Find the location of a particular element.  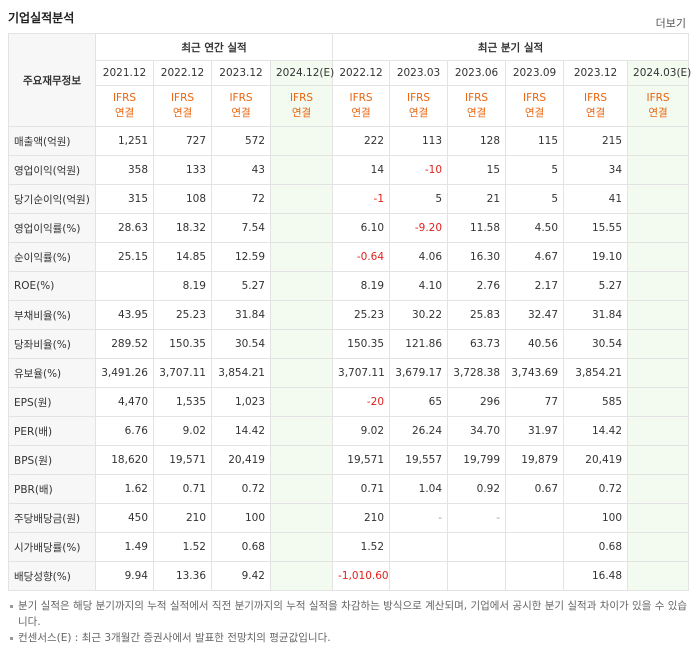

cell-value: 19,879 is located at coordinates (535, 460).